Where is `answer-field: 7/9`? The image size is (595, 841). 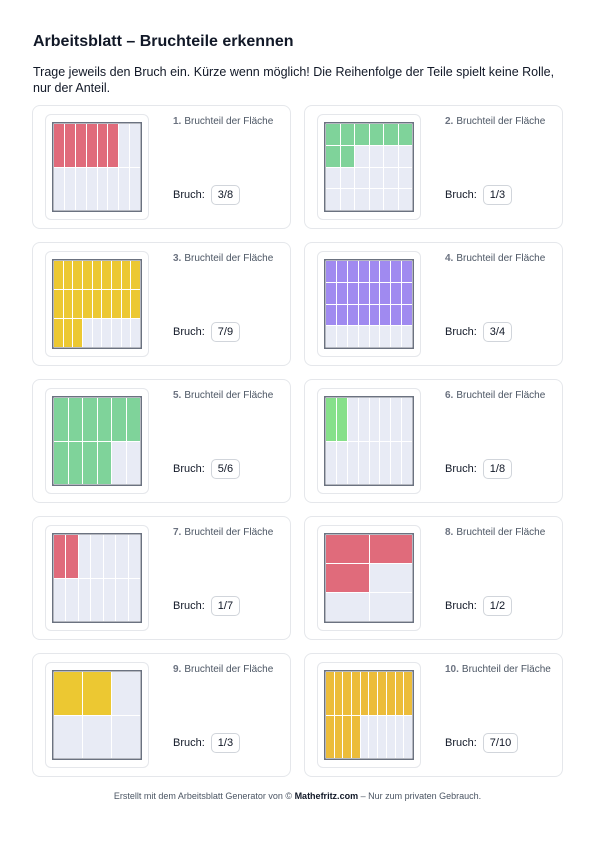 answer-field: 7/9 is located at coordinates (225, 332).